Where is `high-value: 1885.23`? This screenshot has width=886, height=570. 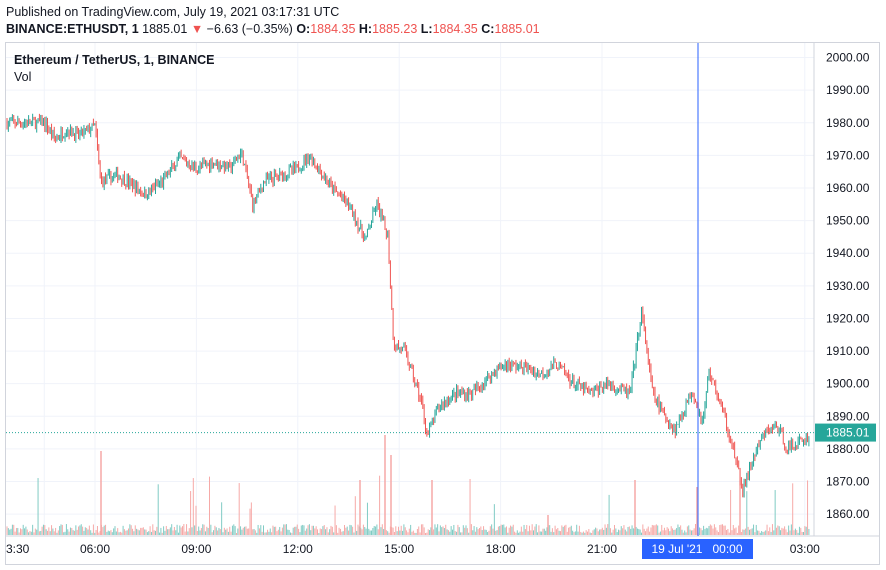 high-value: 1885.23 is located at coordinates (395, 29).